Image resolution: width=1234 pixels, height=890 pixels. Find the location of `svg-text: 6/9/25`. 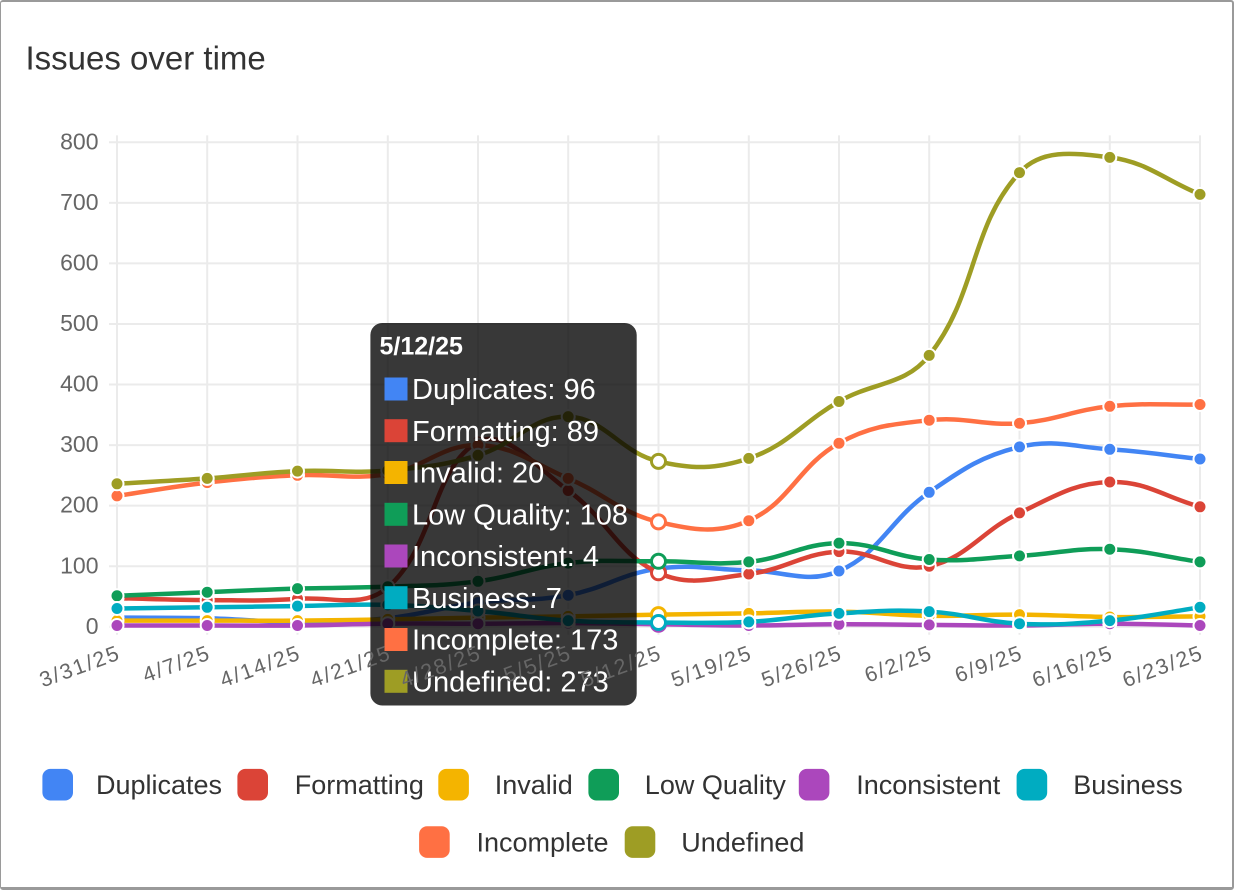

svg-text: 6/9/25 is located at coordinates (989, 664).